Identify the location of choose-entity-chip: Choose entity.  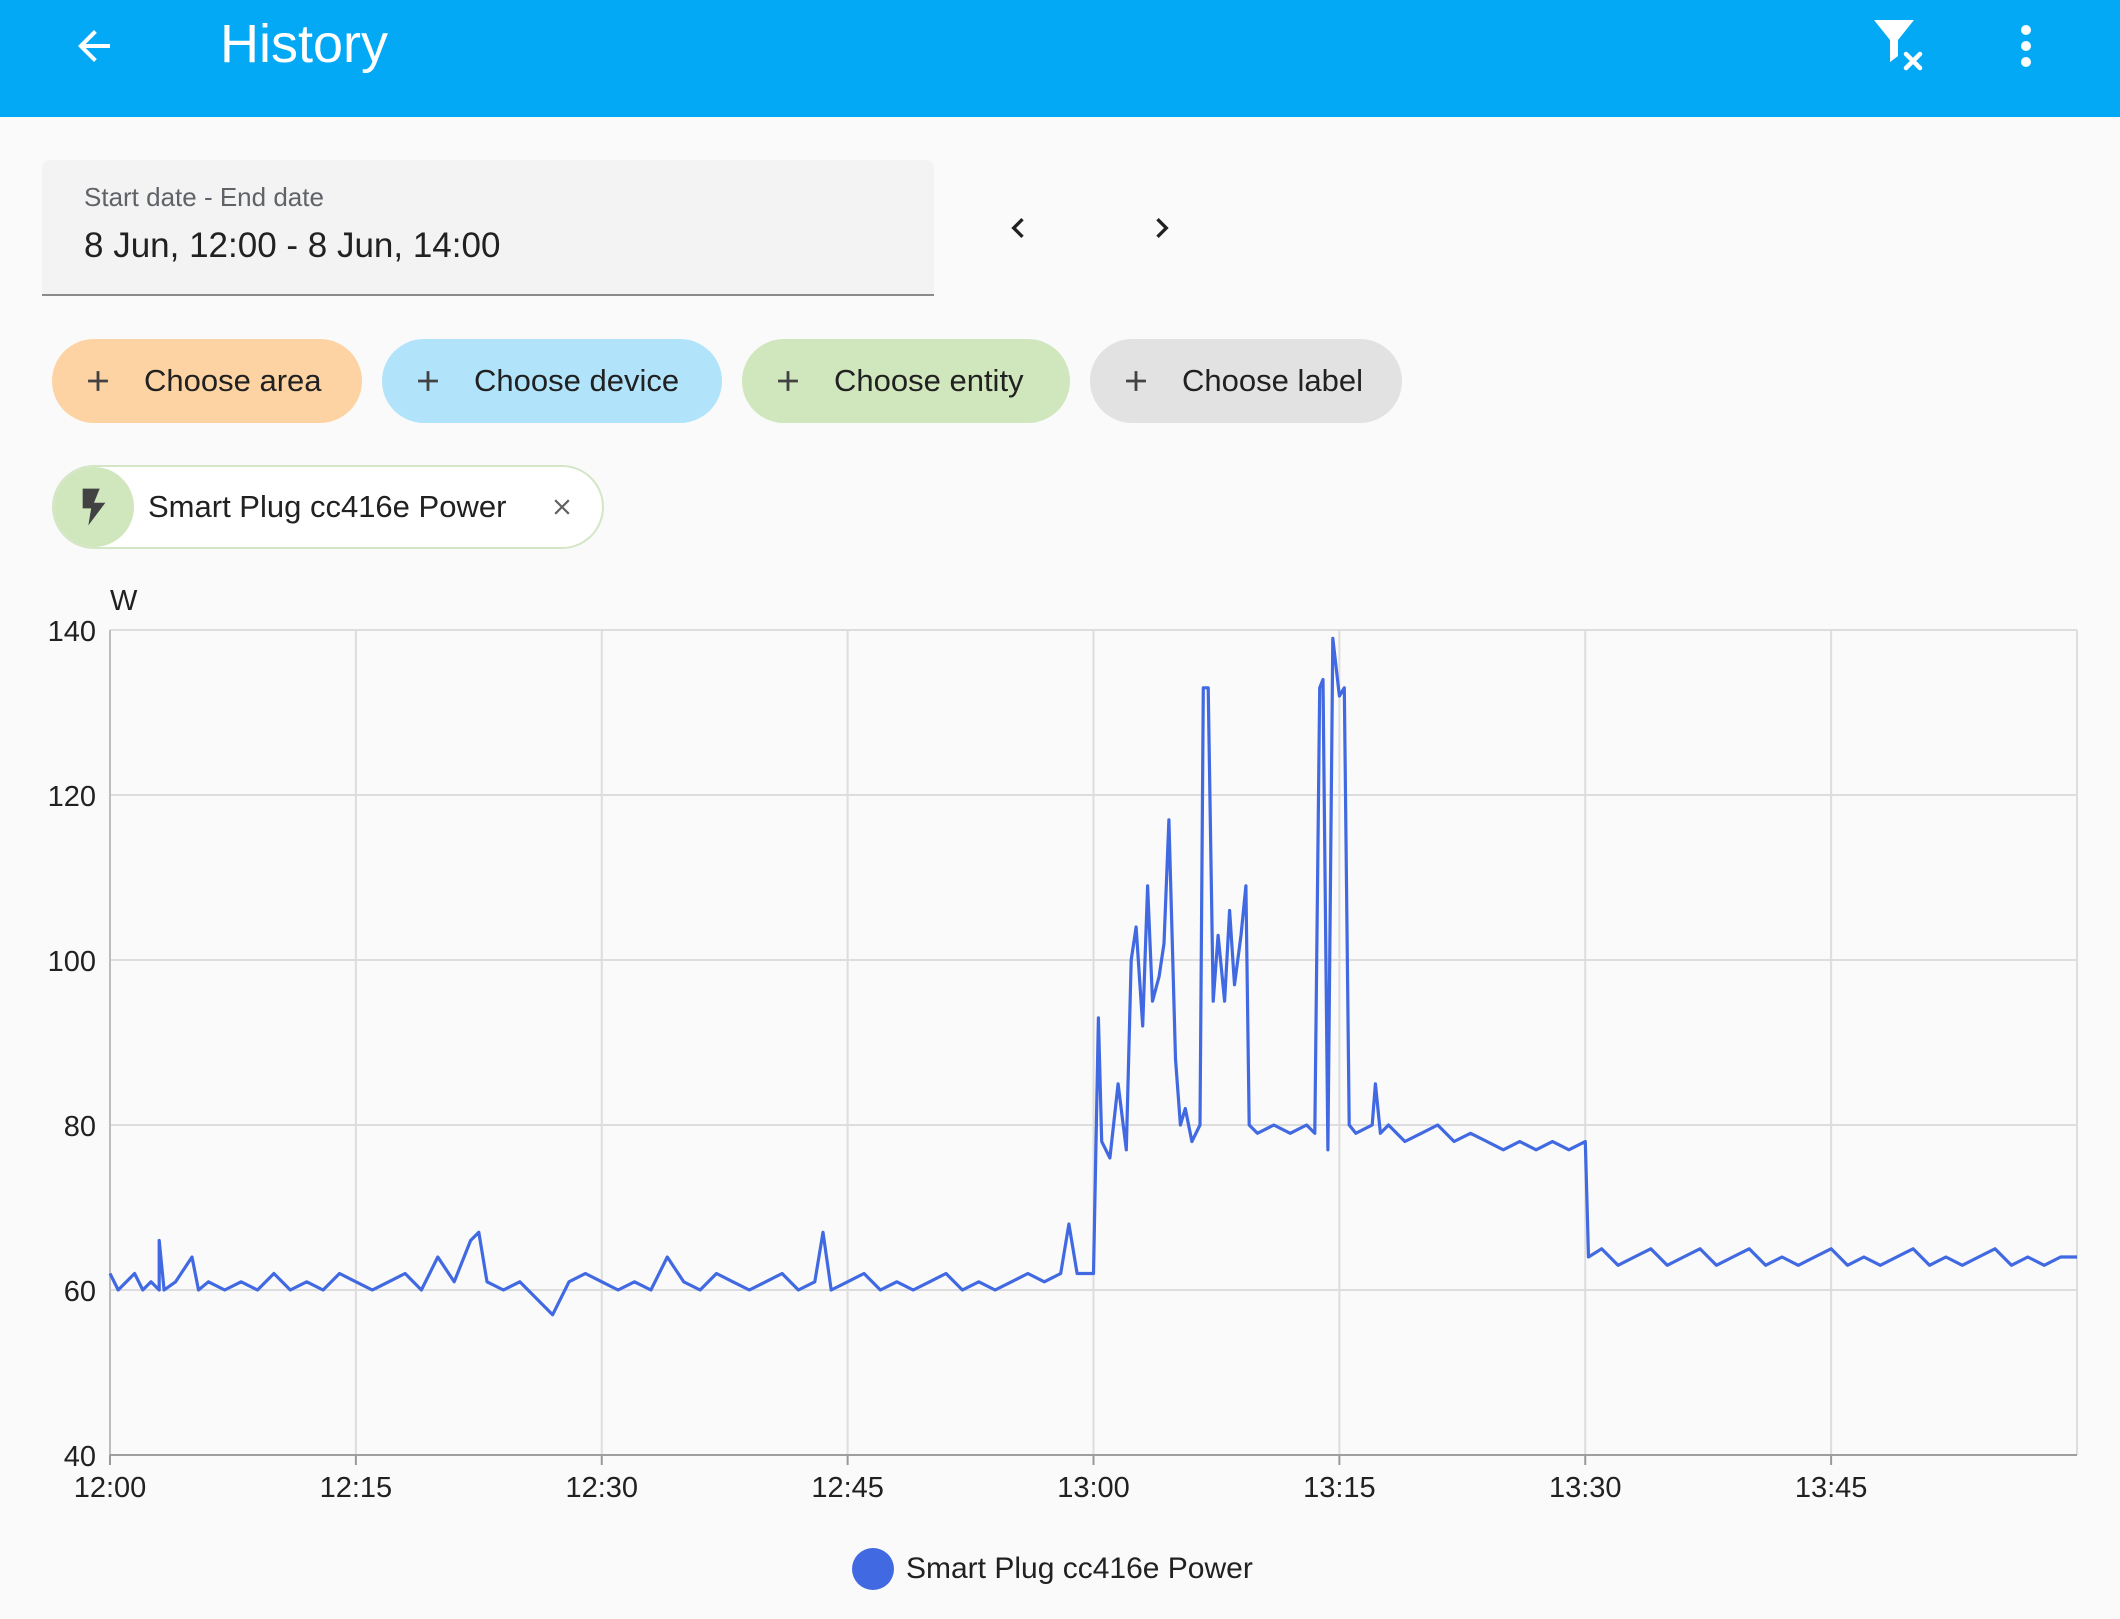
(906, 381).